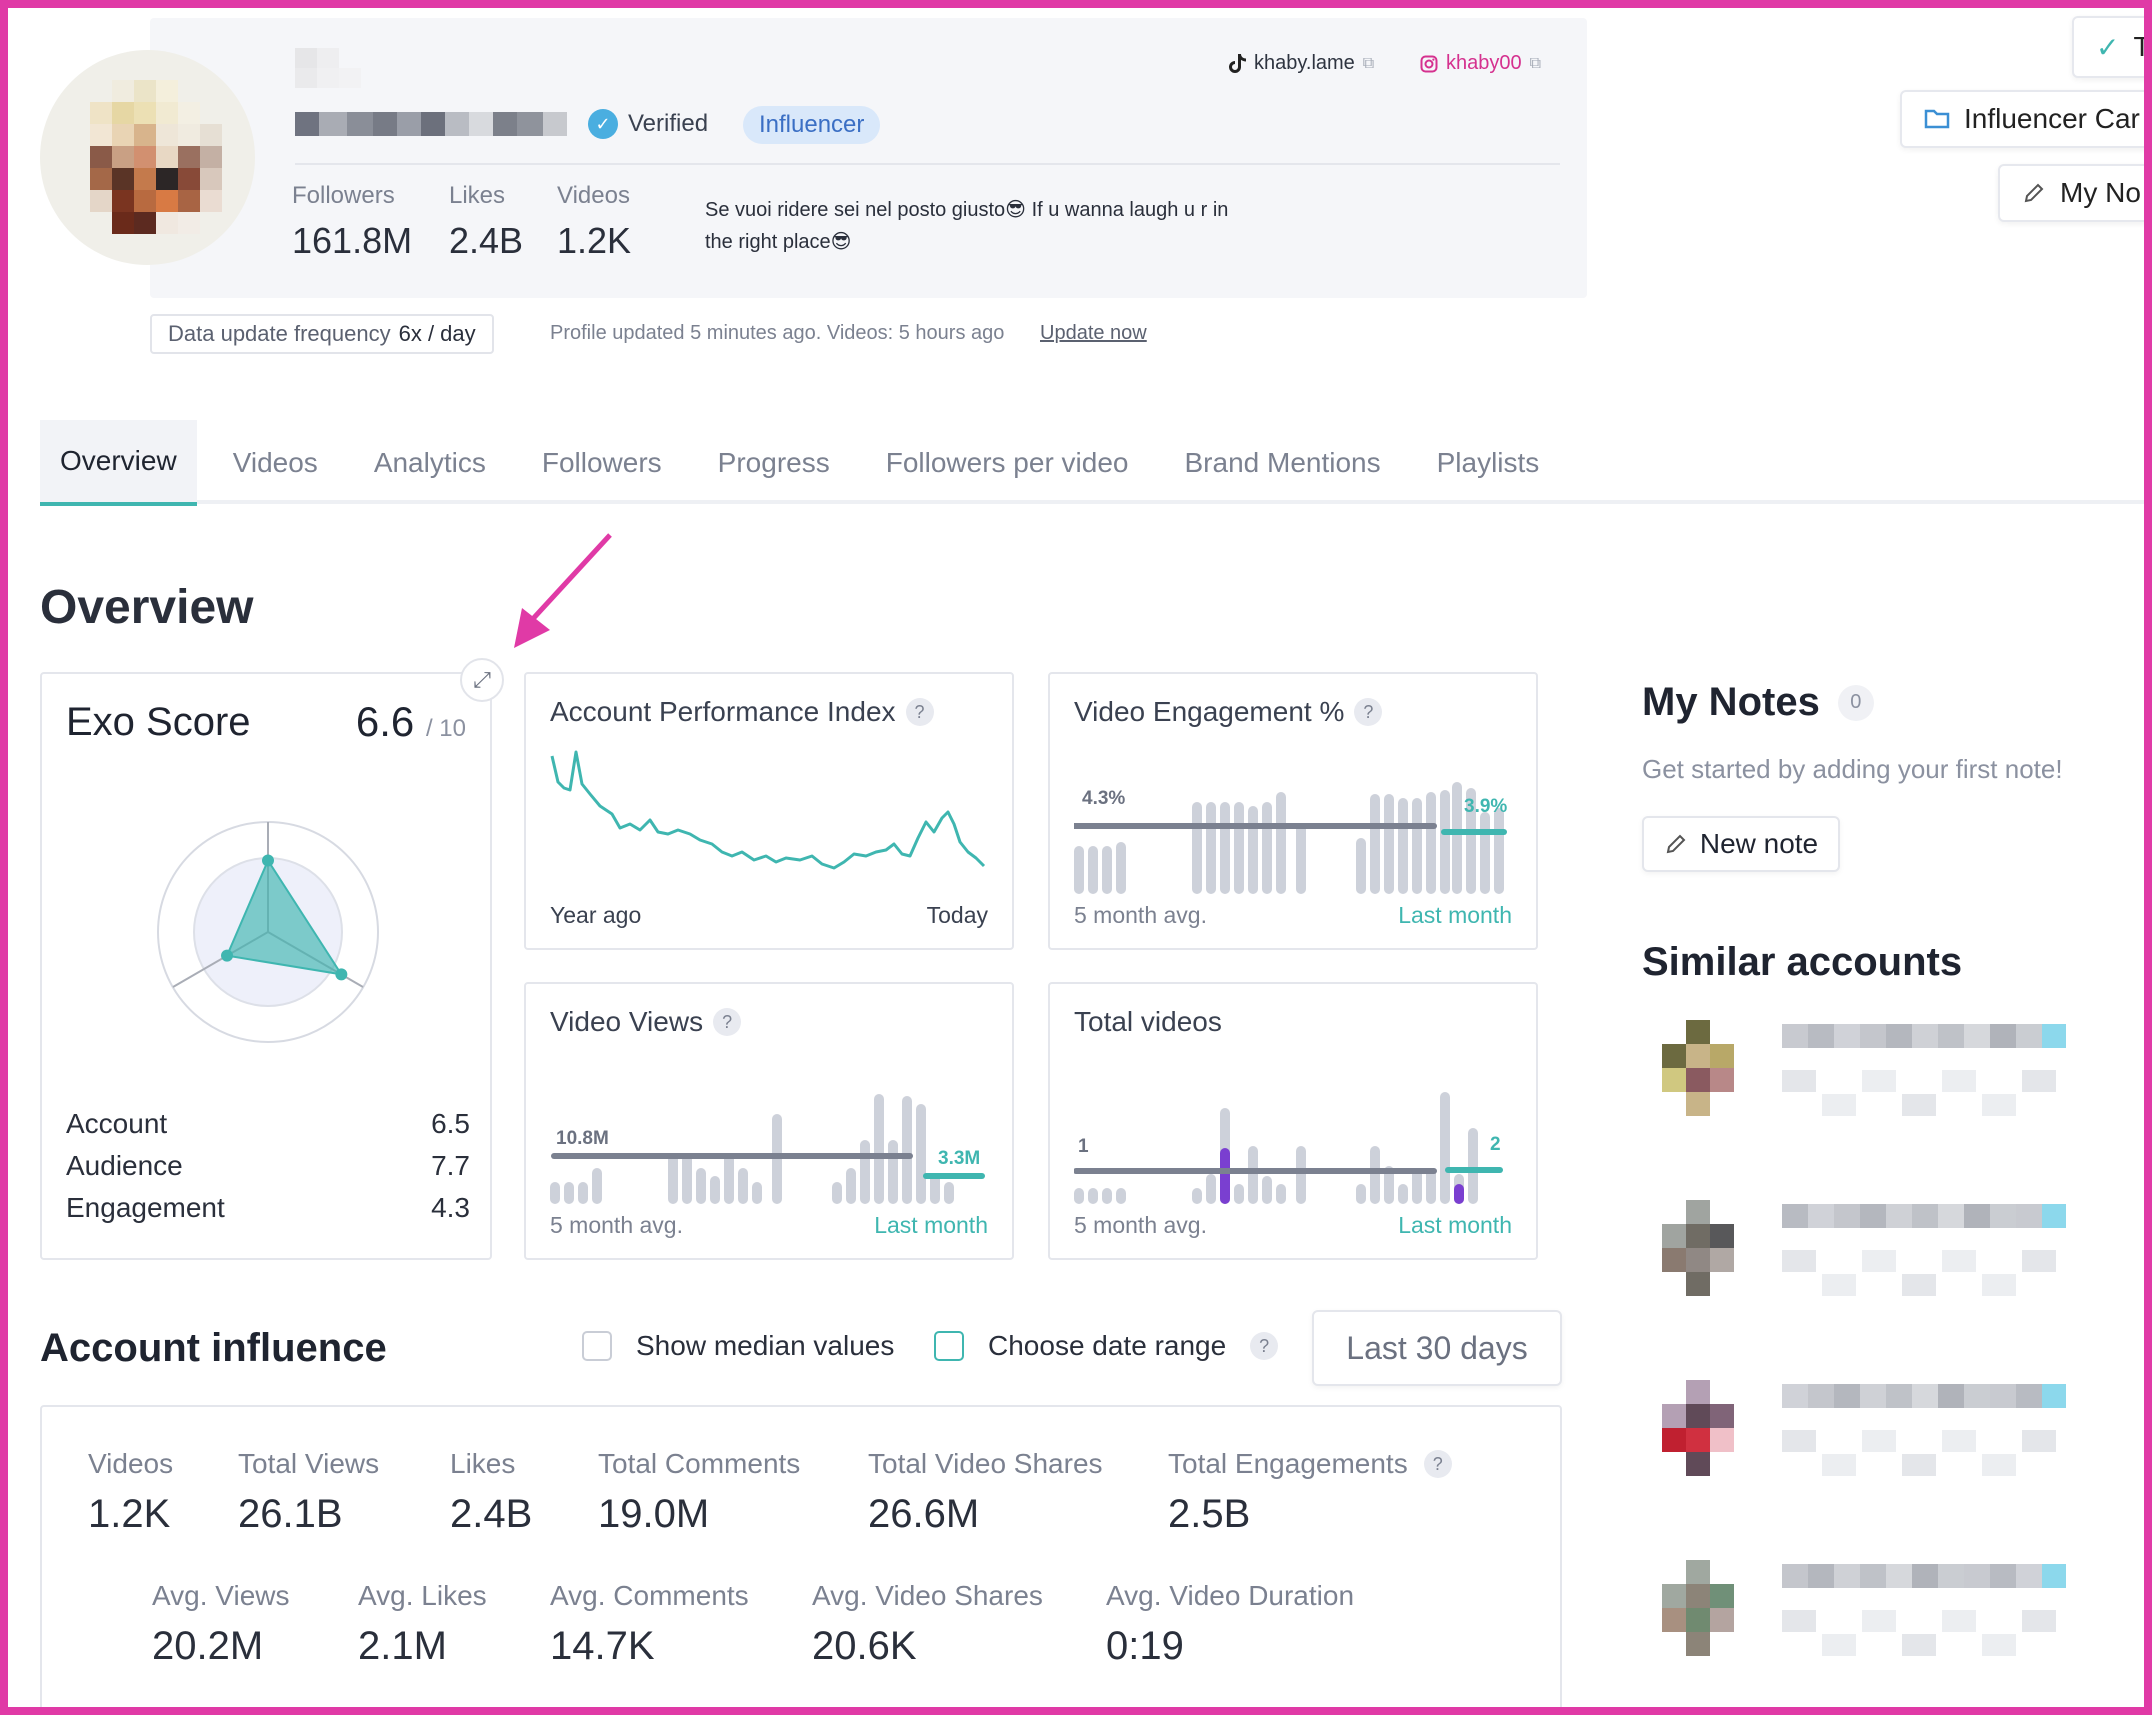 The width and height of the screenshot is (2152, 1715). I want to click on my-notes-button: My No, so click(2075, 193).